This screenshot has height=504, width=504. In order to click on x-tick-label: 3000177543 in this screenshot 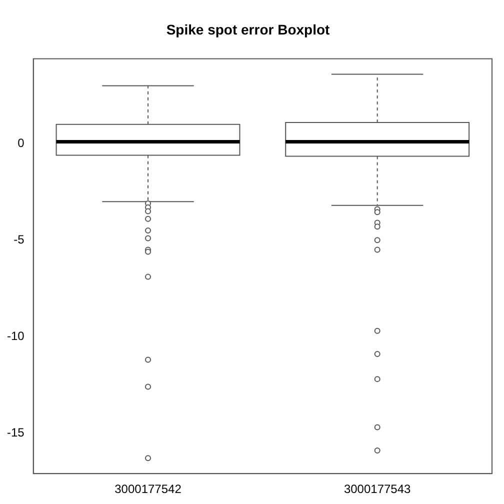, I will do `click(378, 489)`.